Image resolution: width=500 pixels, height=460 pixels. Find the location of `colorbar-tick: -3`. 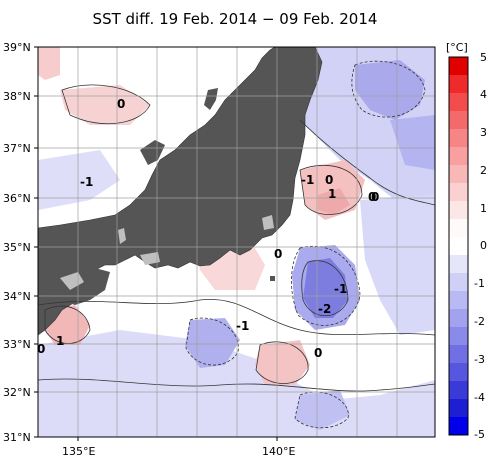

colorbar-tick: -3 is located at coordinates (479, 359).